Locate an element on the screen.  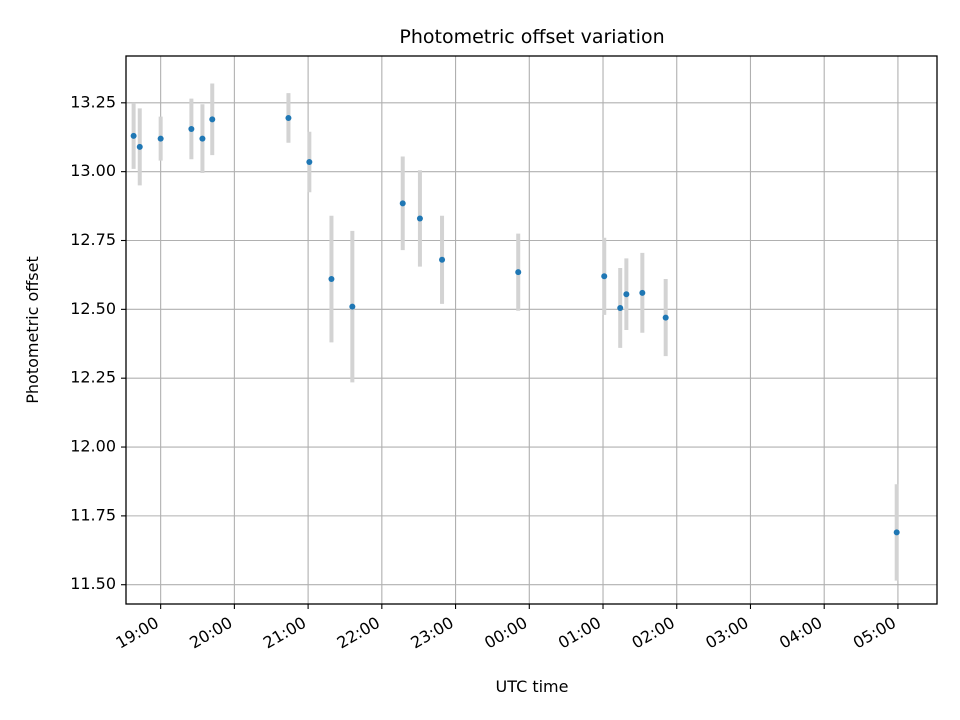
x-tick-label: 22:00 is located at coordinates (358, 633).